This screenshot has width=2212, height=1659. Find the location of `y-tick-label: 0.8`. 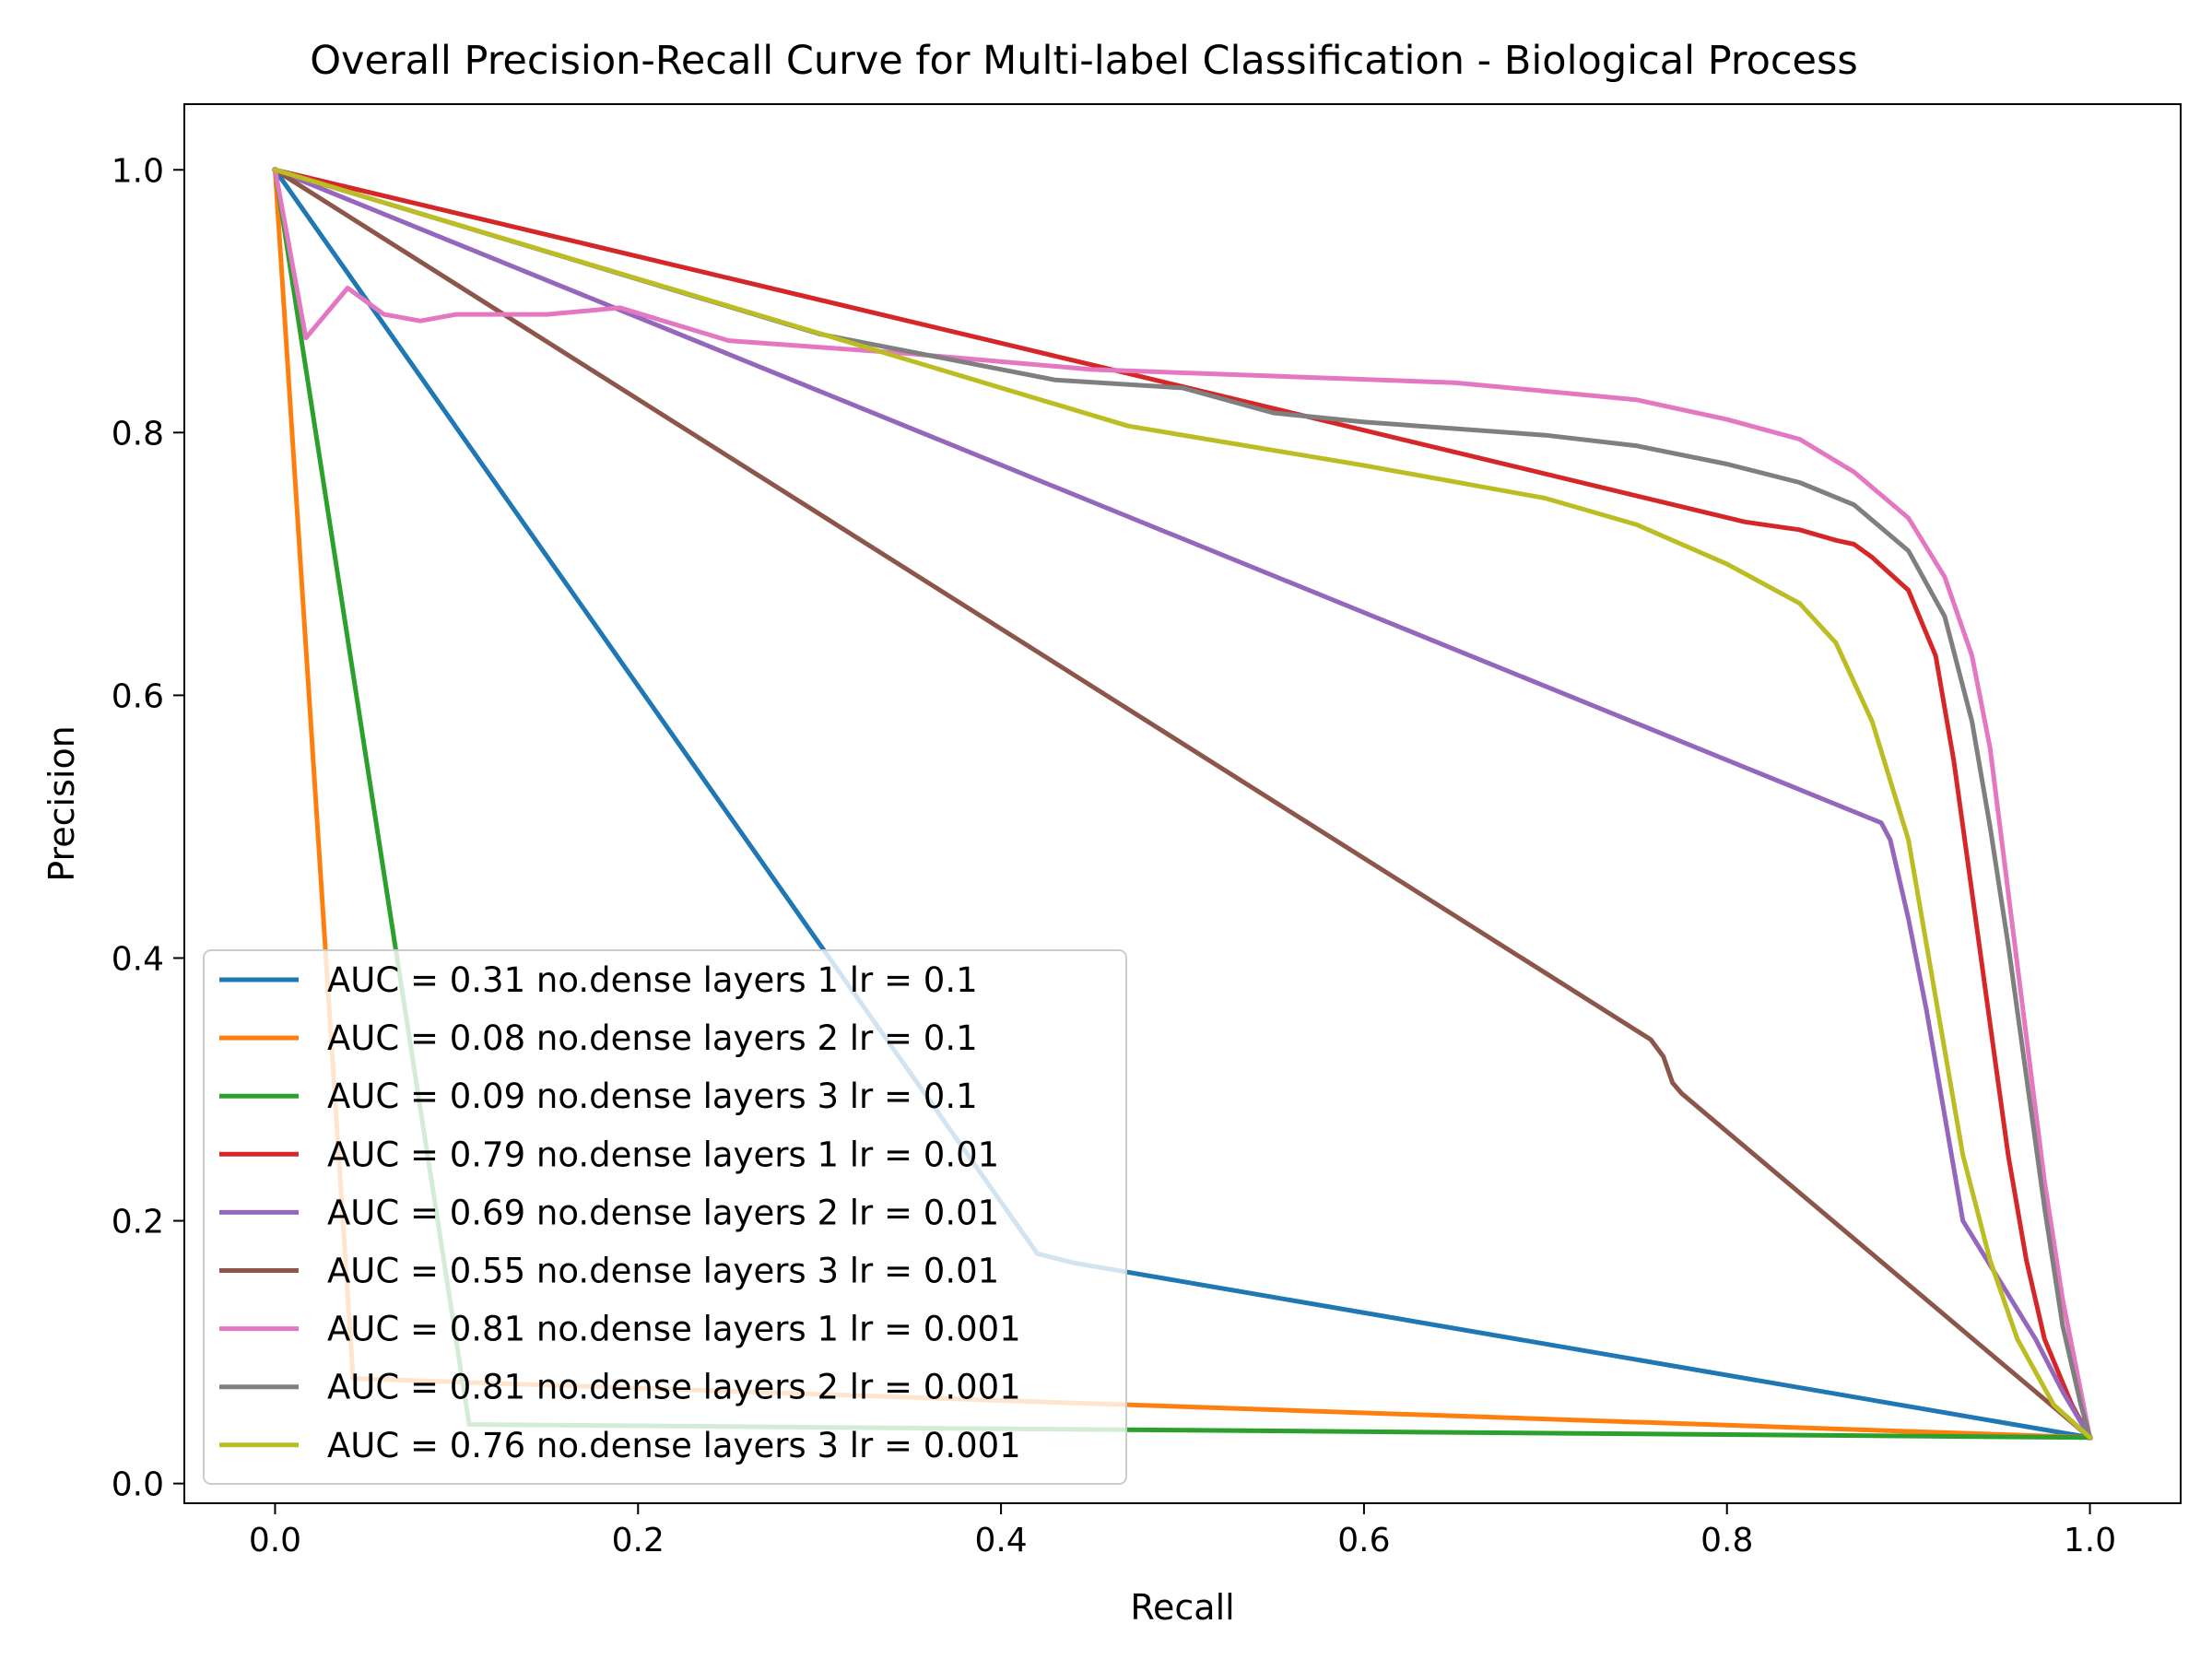

y-tick-label: 0.8 is located at coordinates (138, 434).